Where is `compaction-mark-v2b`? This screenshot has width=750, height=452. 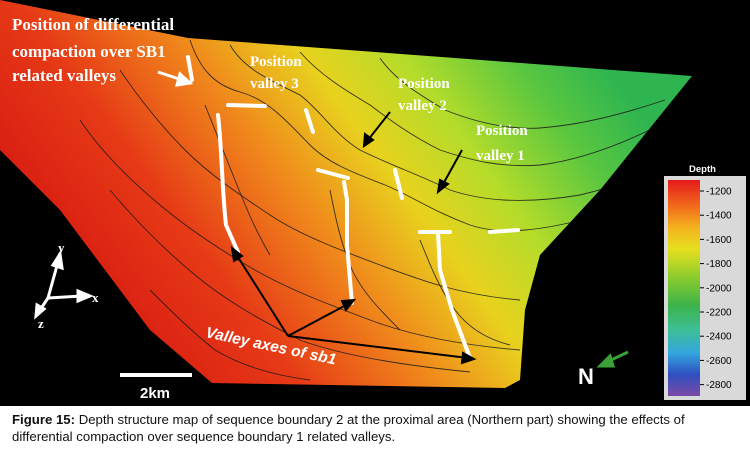 compaction-mark-v2b is located at coordinates (398, 184).